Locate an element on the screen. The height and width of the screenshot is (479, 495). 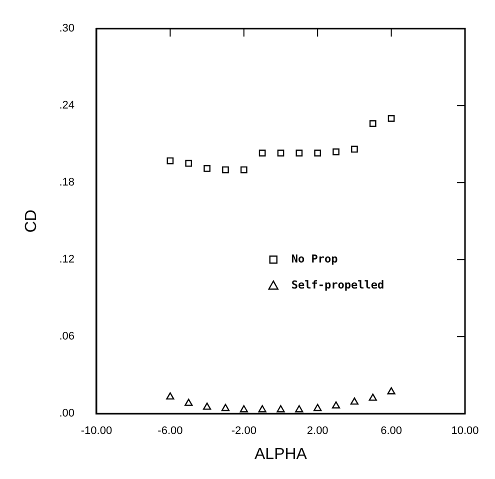
x-tick-label: 10.00 is located at coordinates (465, 431).